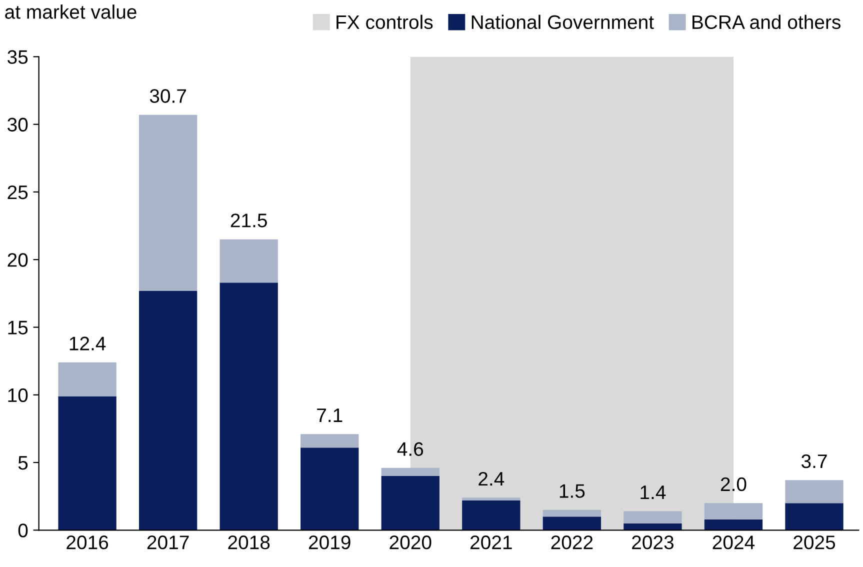  I want to click on y-tick-label: 25, so click(18, 192).